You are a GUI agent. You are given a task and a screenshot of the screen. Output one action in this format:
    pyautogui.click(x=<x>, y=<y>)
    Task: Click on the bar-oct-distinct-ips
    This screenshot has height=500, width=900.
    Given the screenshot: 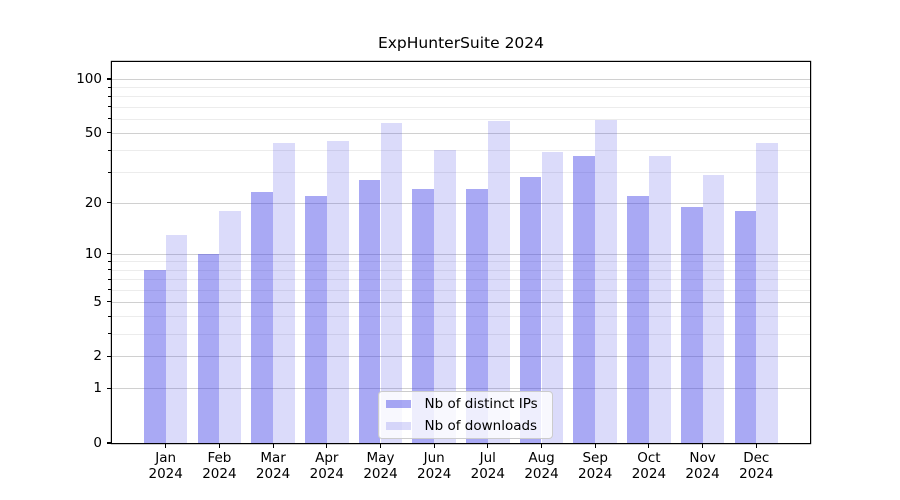 What is the action you would take?
    pyautogui.click(x=638, y=319)
    